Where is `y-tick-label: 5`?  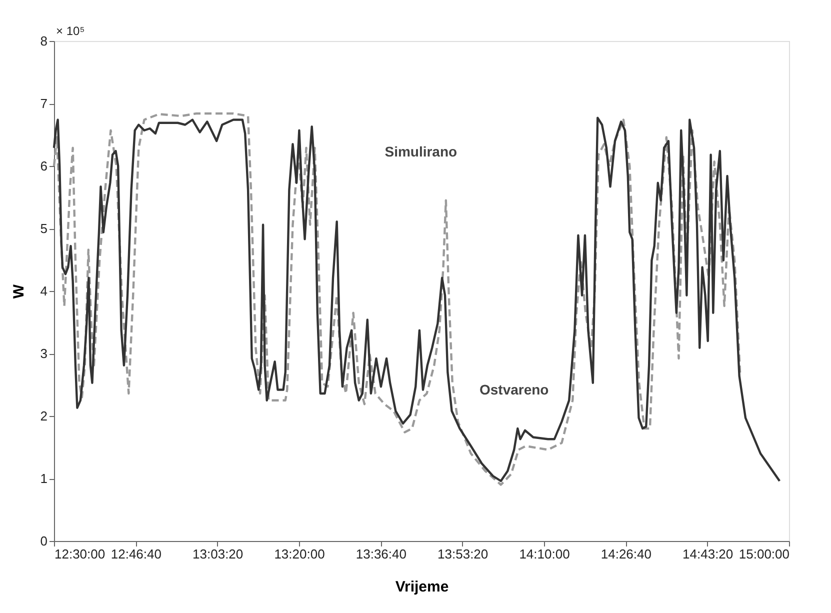
y-tick-label: 5 is located at coordinates (44, 228).